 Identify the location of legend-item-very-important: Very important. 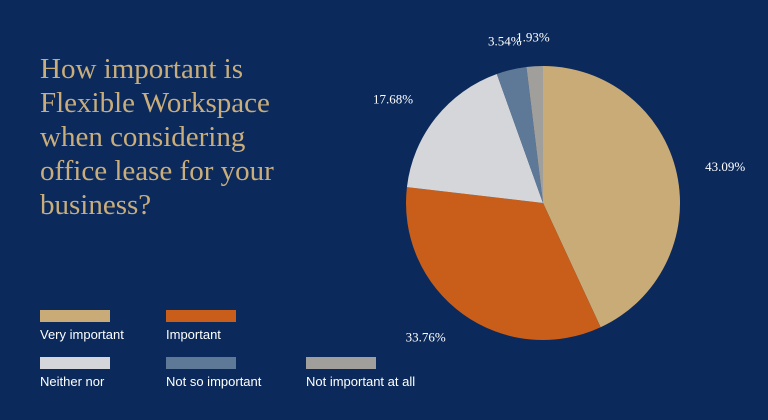
(82, 326).